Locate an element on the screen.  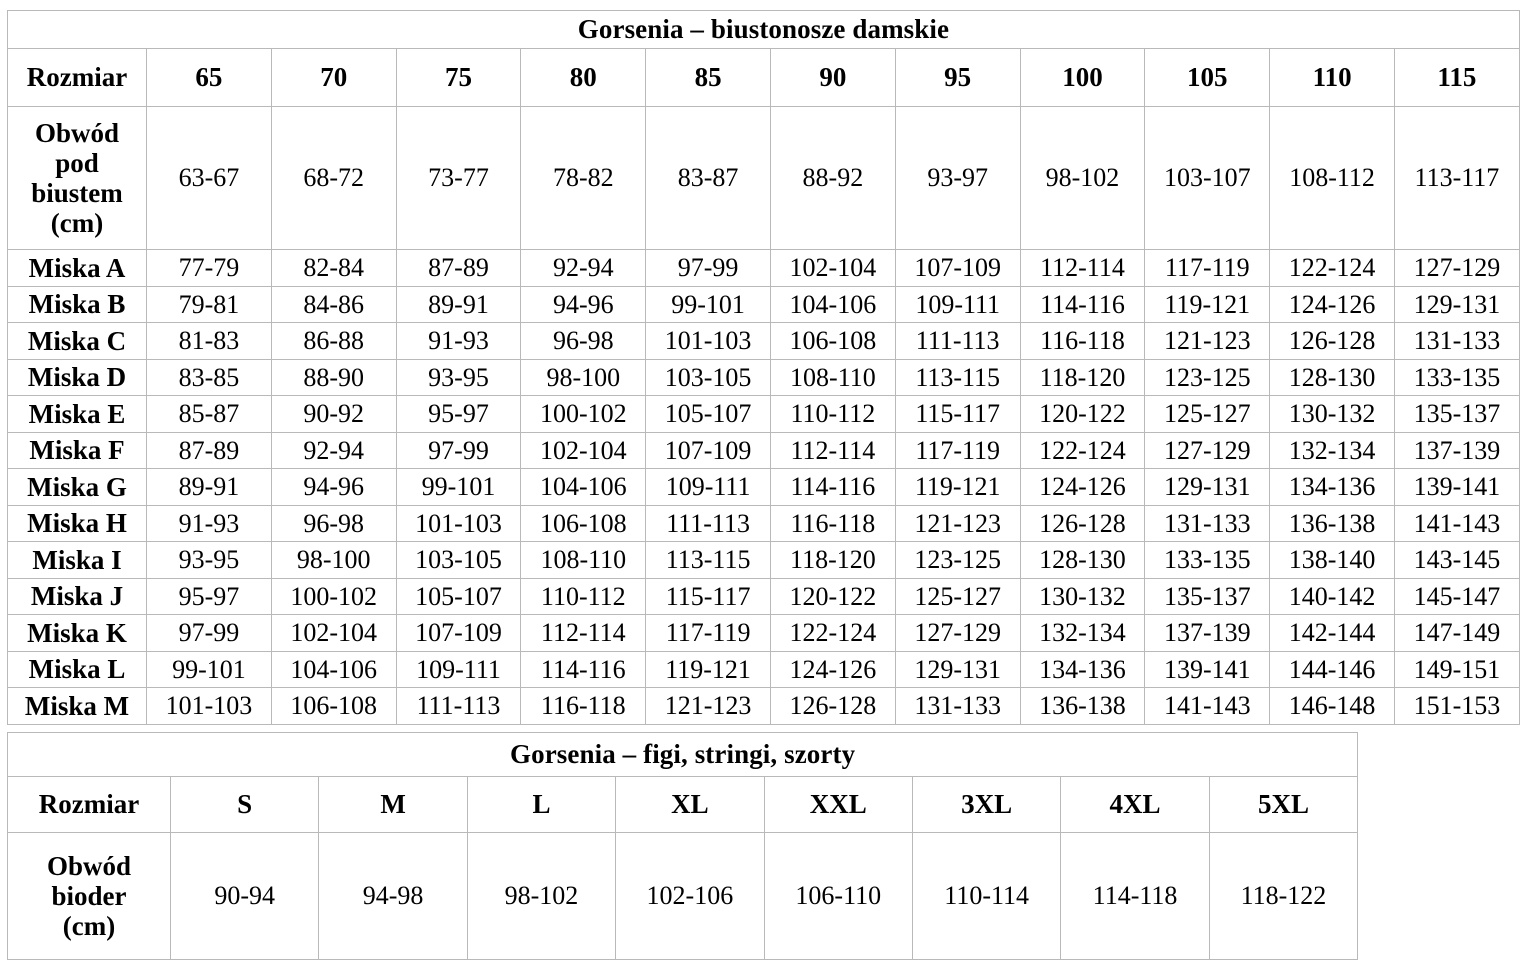
cup-value: 142-144 is located at coordinates (1332, 633).